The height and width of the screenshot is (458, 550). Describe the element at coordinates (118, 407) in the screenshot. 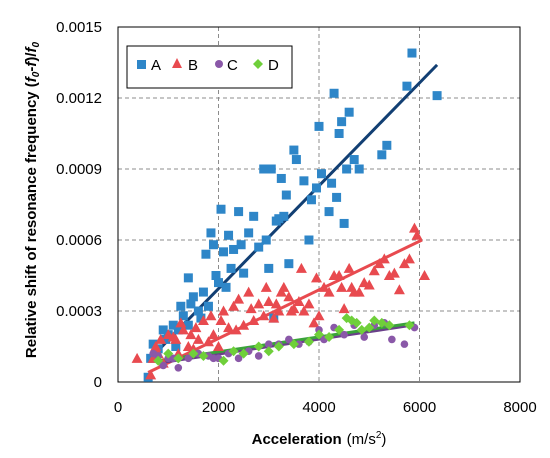

I see `x-tick-label: 0` at that location.